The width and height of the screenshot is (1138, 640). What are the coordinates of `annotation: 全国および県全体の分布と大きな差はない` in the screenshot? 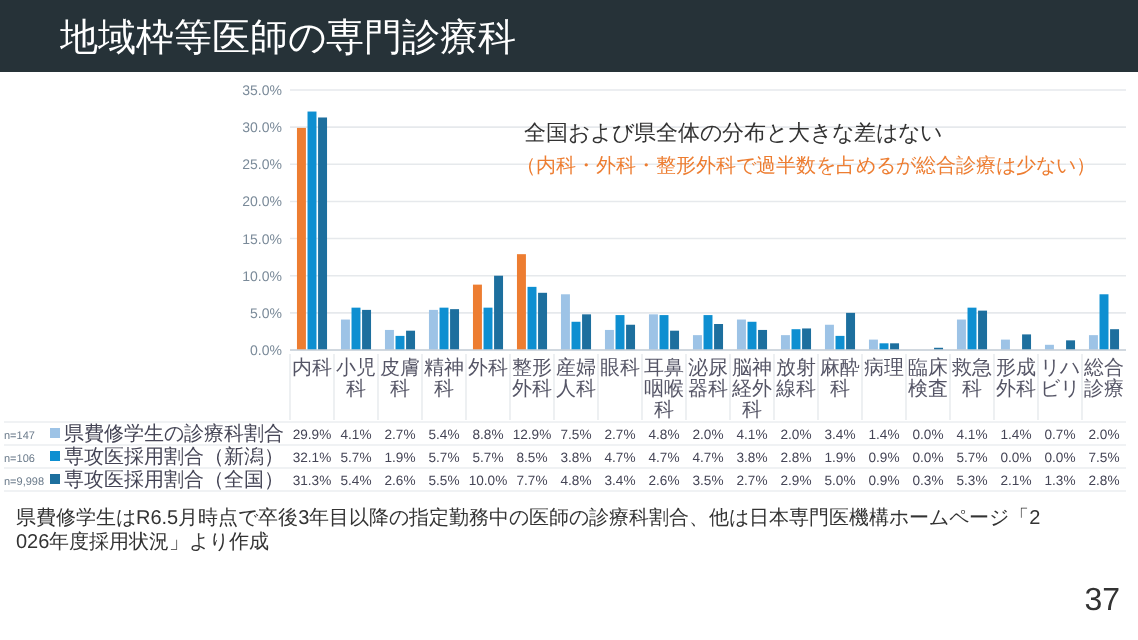 It's located at (733, 133).